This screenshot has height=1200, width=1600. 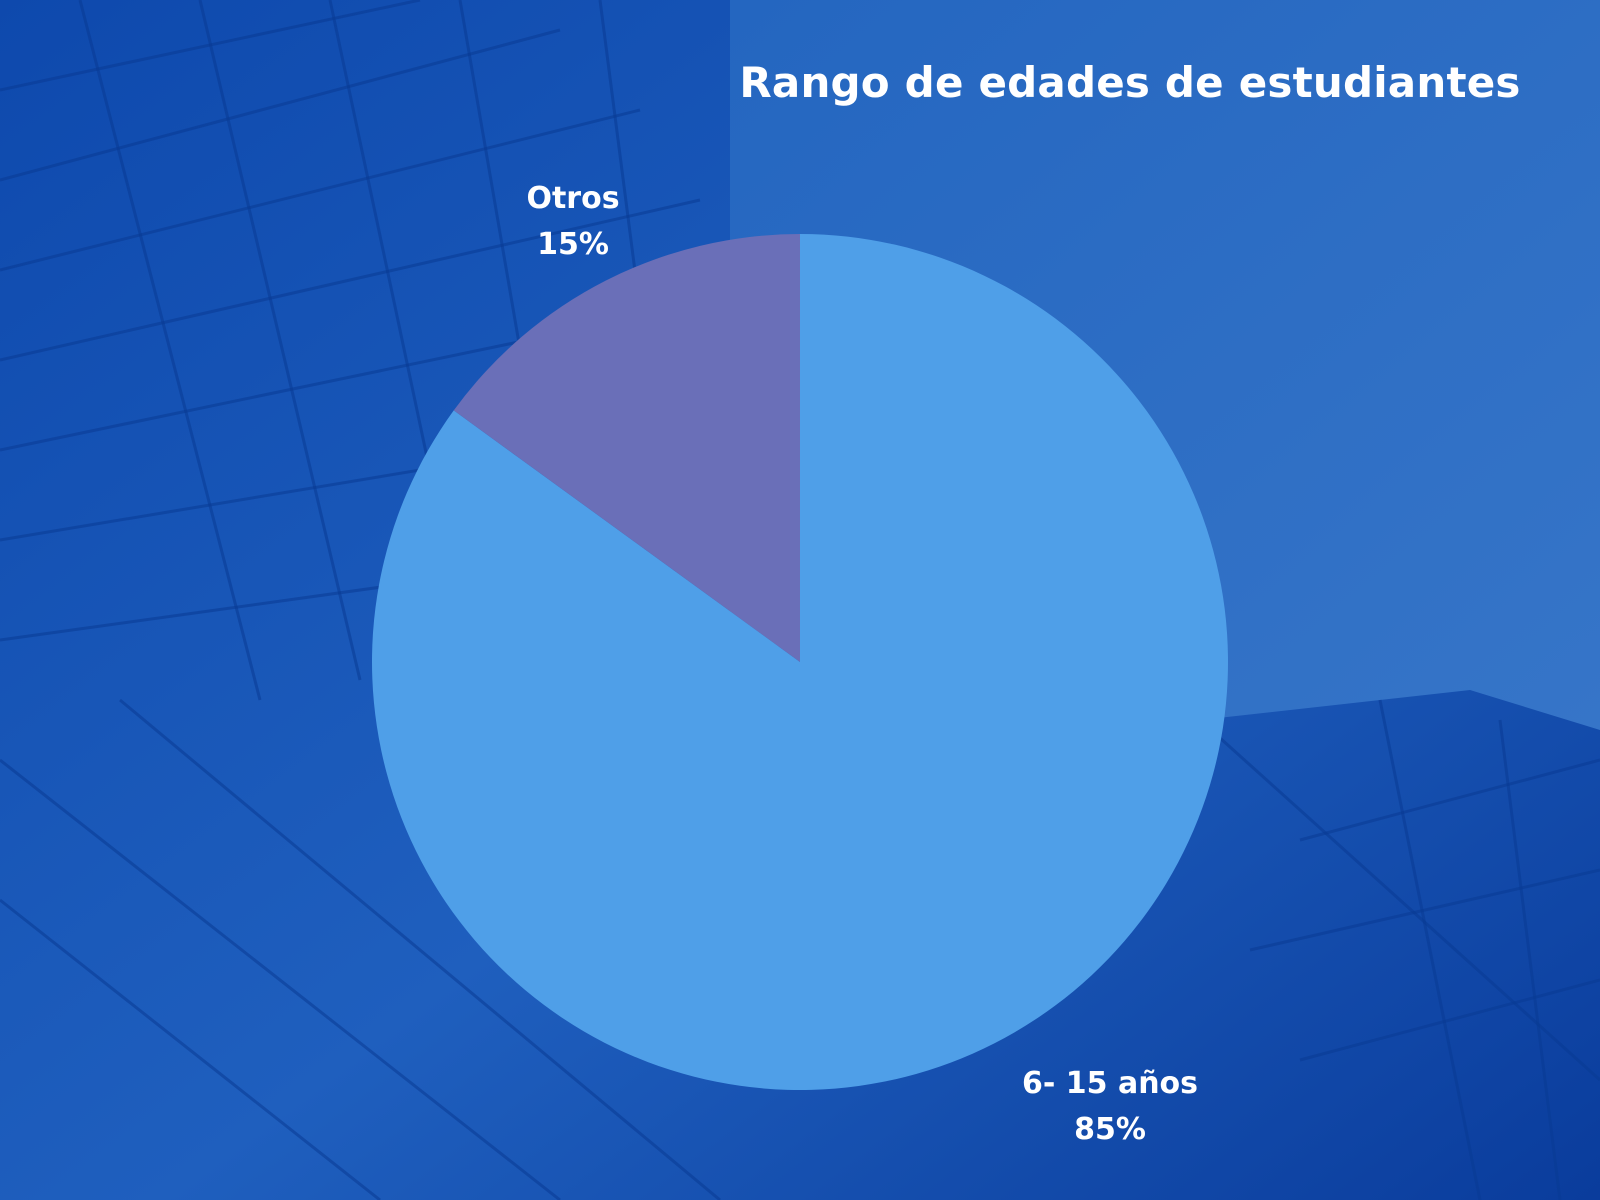 I want to click on slice-label-name: Otros, so click(x=573, y=198).